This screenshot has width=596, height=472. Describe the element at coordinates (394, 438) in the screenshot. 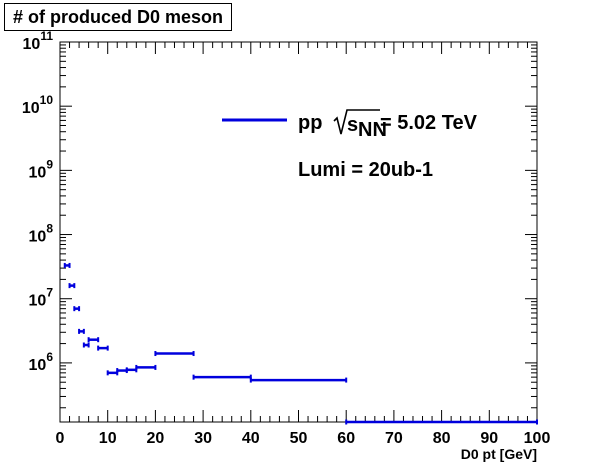

I see `x-tick-label: 70` at that location.